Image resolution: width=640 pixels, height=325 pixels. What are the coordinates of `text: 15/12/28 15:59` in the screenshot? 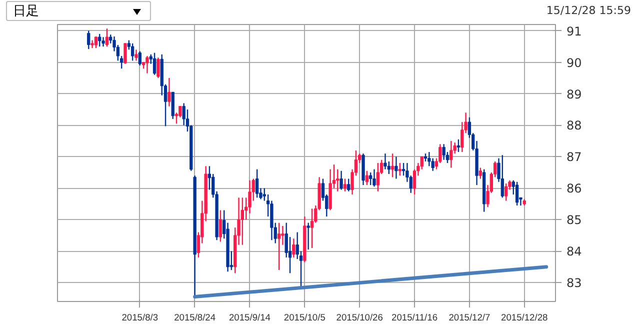 It's located at (588, 11).